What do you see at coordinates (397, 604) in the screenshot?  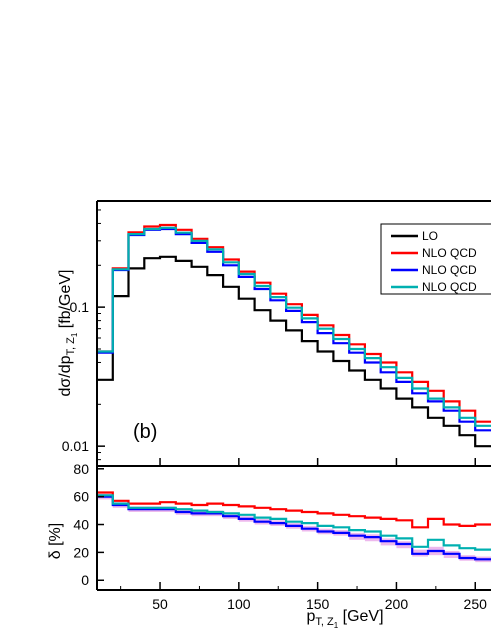 I see `xtick-label-3: 200` at bounding box center [397, 604].